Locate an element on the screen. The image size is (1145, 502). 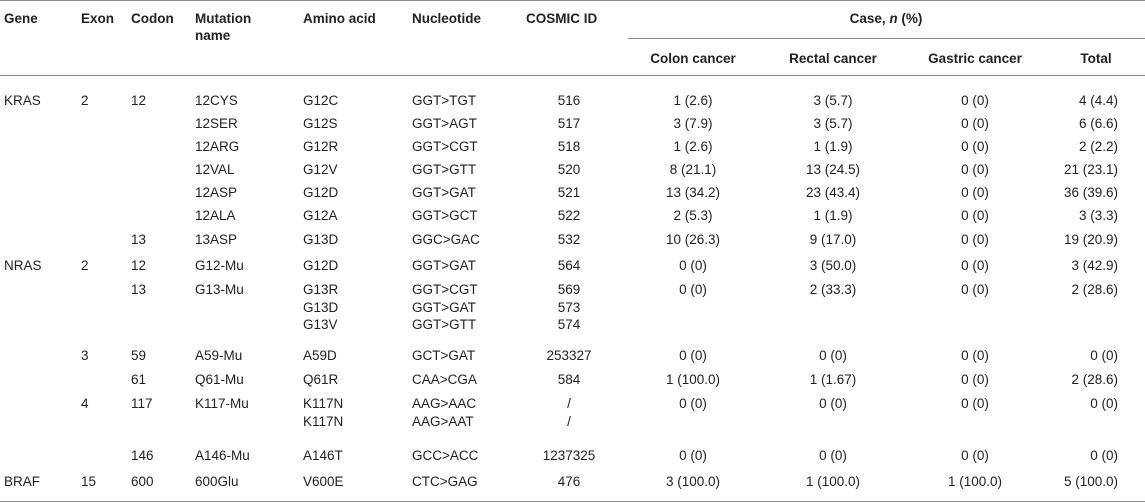
cell-exon: 15 is located at coordinates (89, 481).